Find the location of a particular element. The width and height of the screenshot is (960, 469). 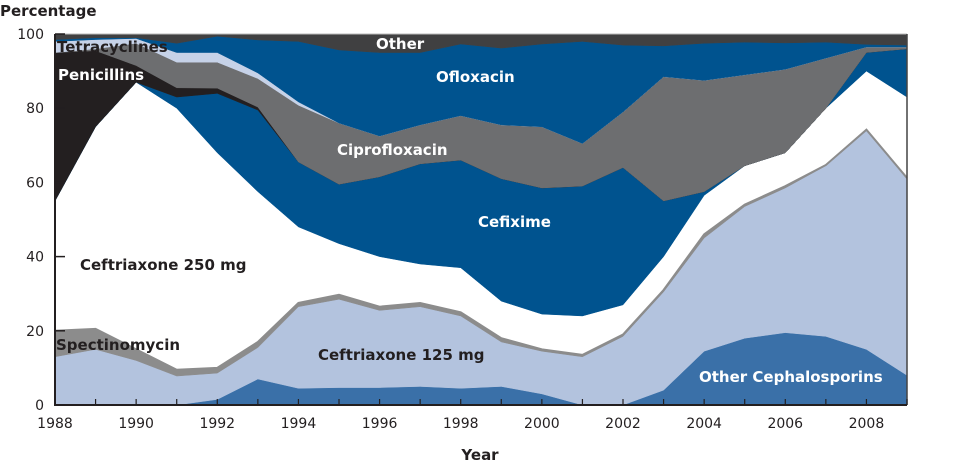

x-tick-label: 2000 is located at coordinates (542, 424).